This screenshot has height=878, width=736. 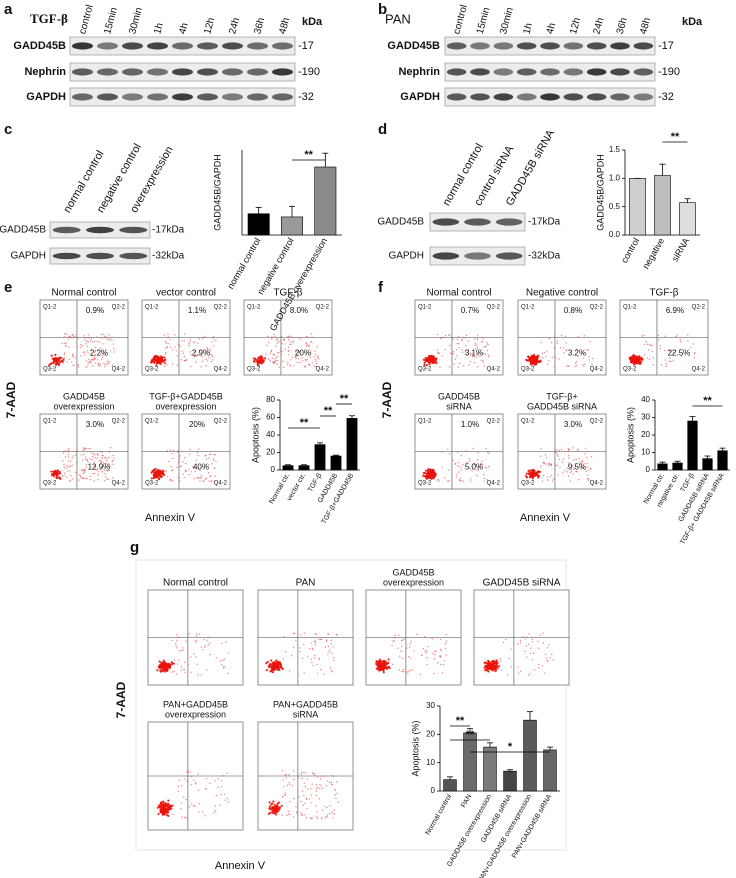 What do you see at coordinates (425, 422) in the screenshot?
I see `quadrant-label: Q1-2` at bounding box center [425, 422].